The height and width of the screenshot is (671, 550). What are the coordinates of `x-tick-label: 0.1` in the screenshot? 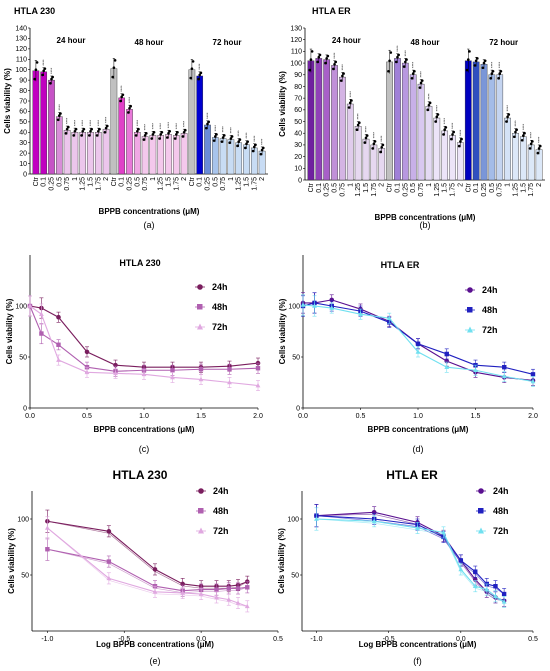 It's located at (397, 188).